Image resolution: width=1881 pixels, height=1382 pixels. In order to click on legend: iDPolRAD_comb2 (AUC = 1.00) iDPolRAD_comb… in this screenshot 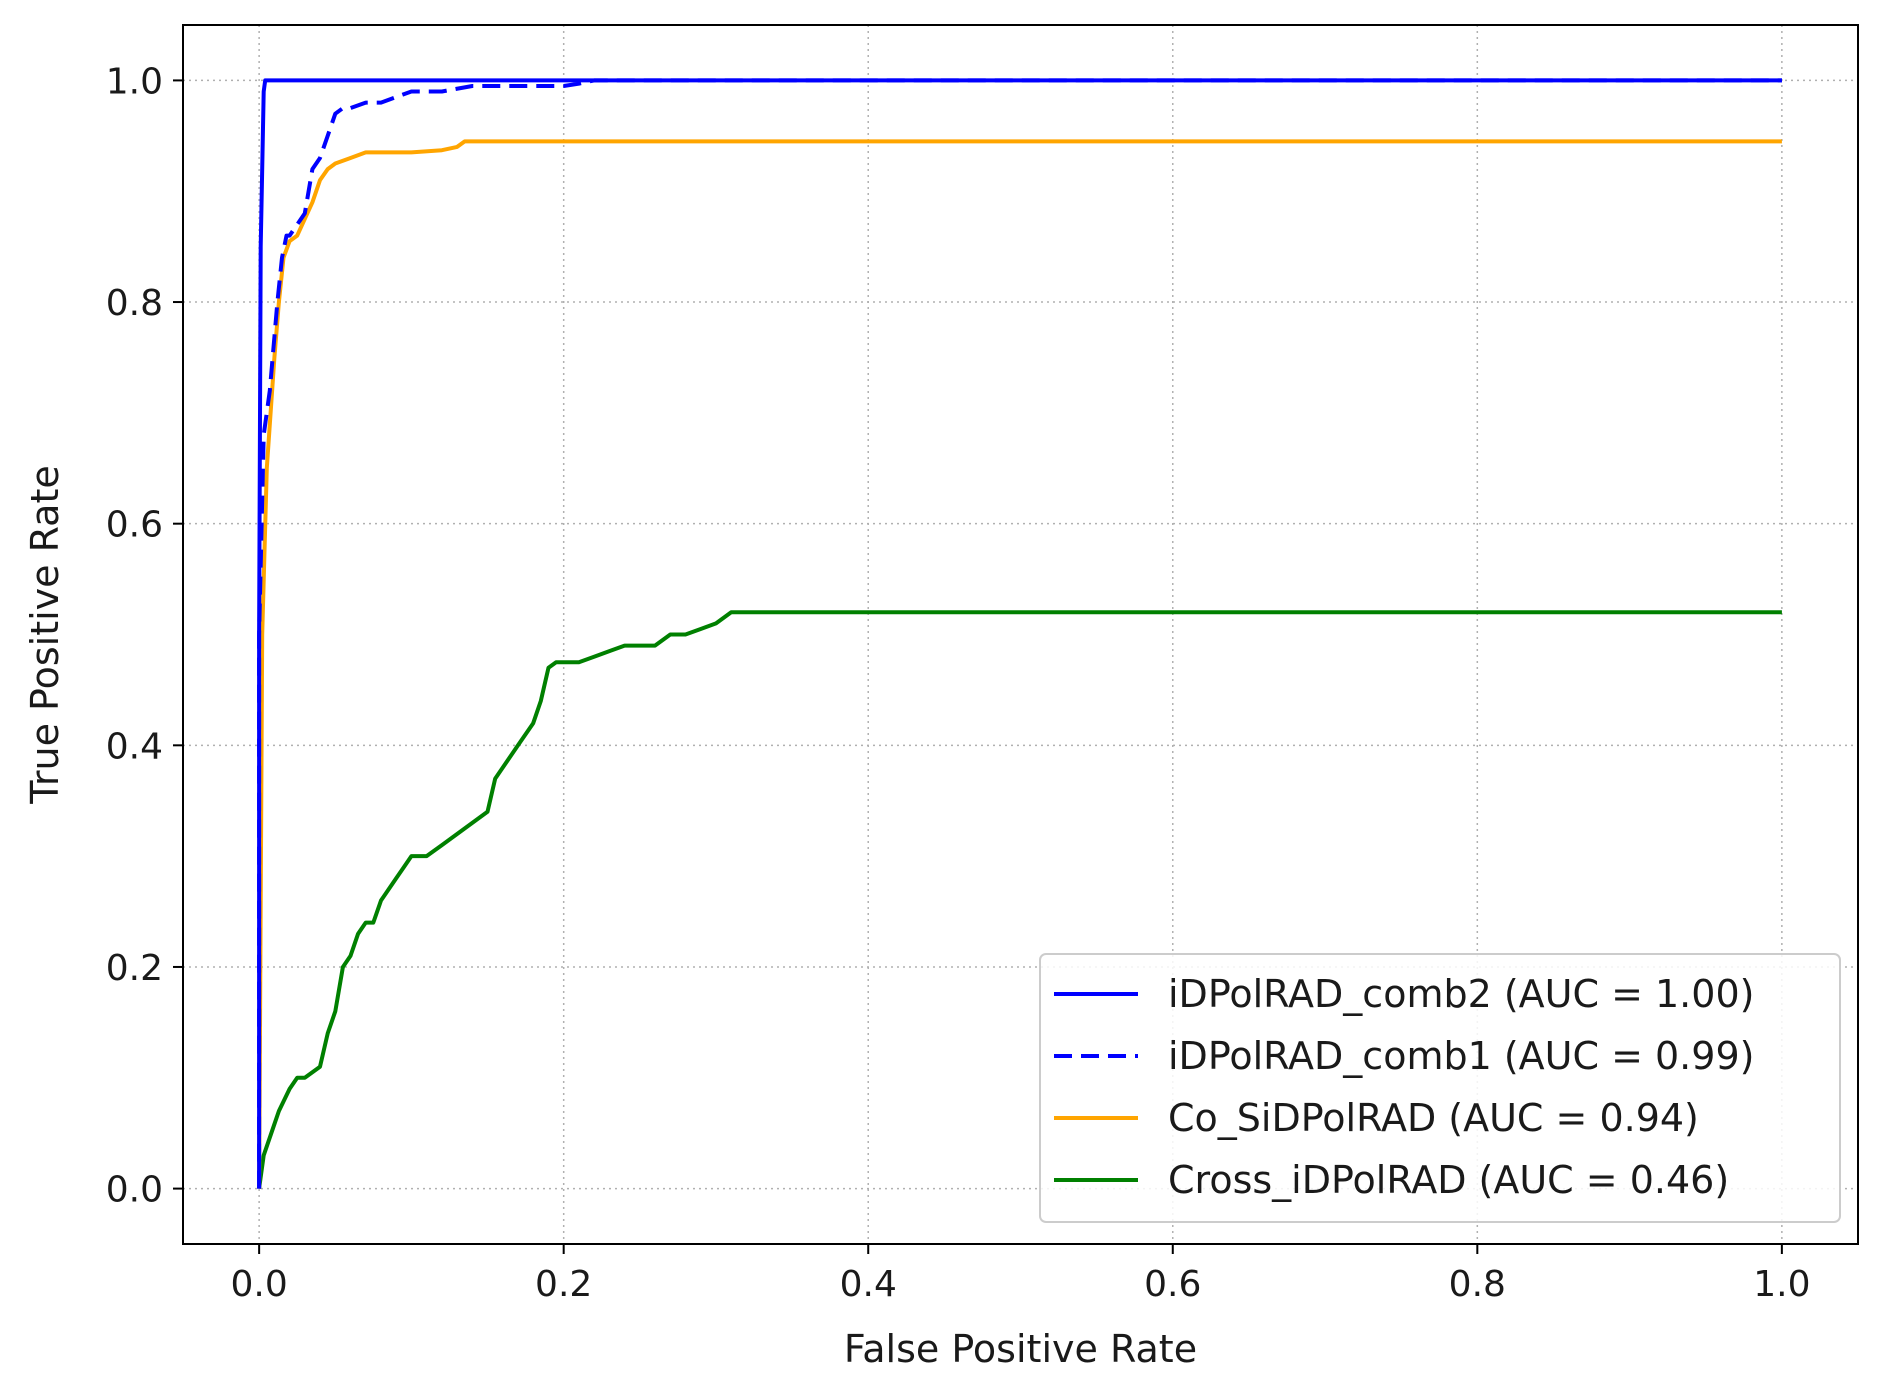, I will do `click(1440, 1088)`.